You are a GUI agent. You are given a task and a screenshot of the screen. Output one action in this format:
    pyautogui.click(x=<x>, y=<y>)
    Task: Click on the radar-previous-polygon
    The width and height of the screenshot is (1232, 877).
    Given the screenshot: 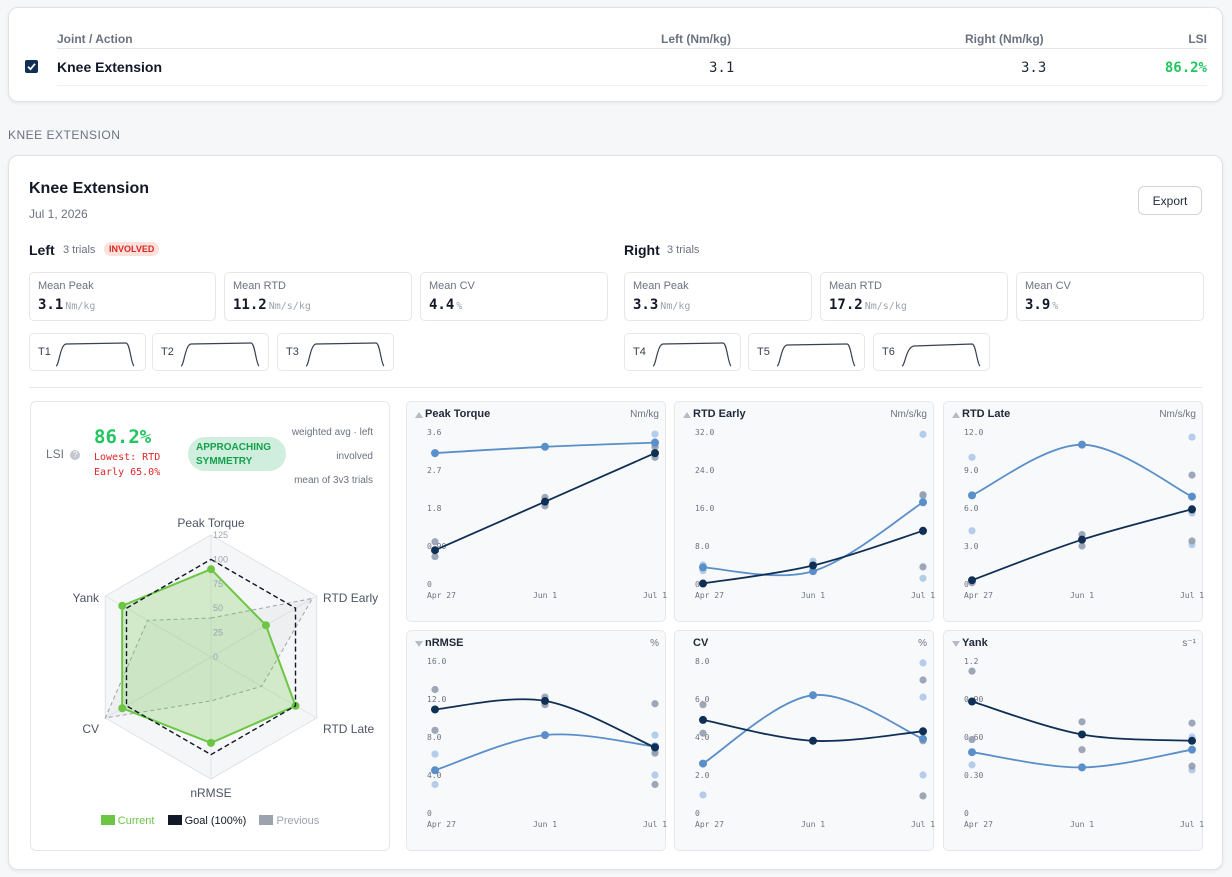 What is the action you would take?
    pyautogui.click(x=209, y=658)
    